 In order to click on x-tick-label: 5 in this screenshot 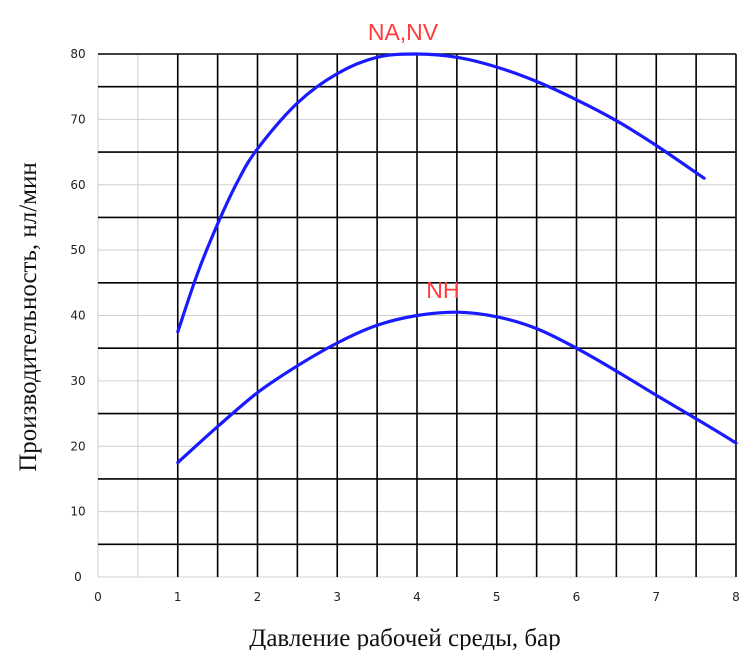, I will do `click(497, 597)`.